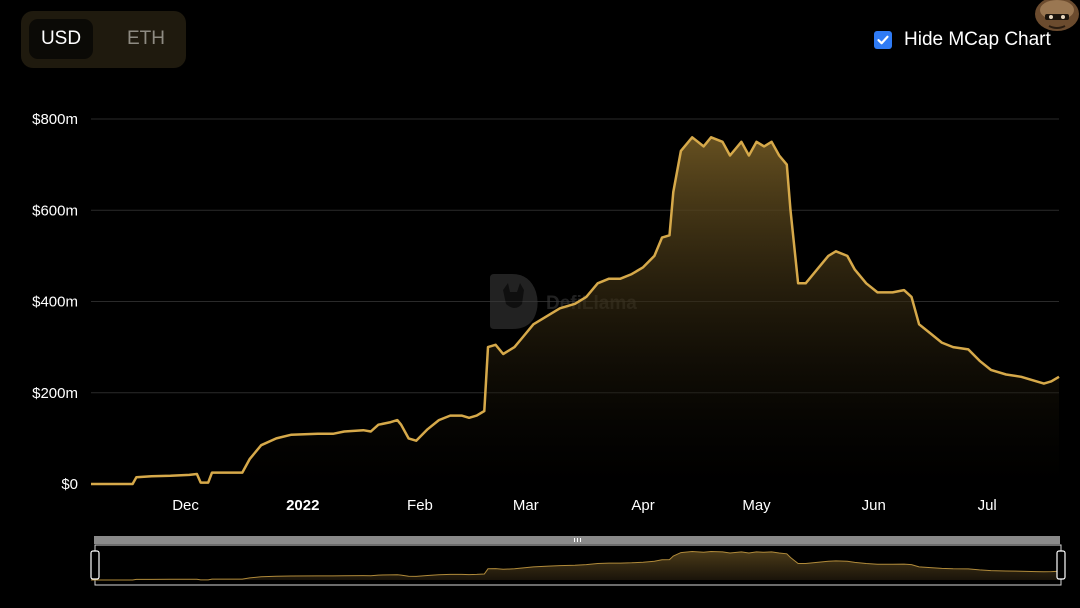 This screenshot has height=608, width=1080. I want to click on y-tick-label: $400m, so click(55, 302).